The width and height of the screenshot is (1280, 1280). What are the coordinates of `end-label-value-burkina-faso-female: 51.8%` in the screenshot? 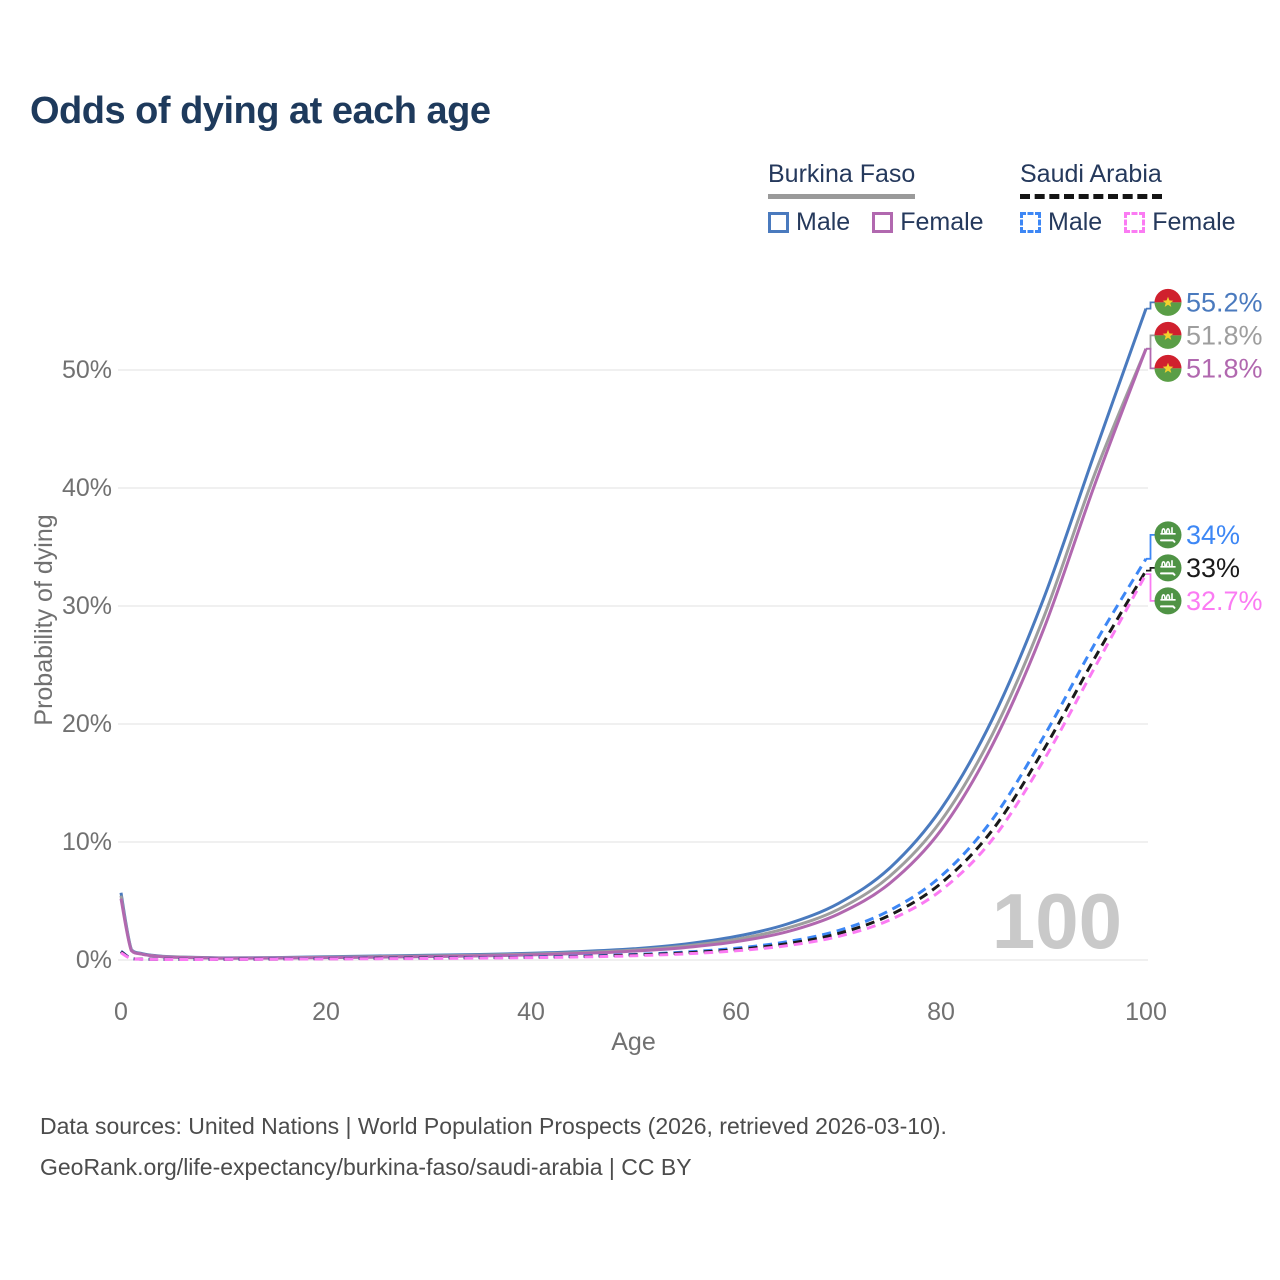 It's located at (1224, 368).